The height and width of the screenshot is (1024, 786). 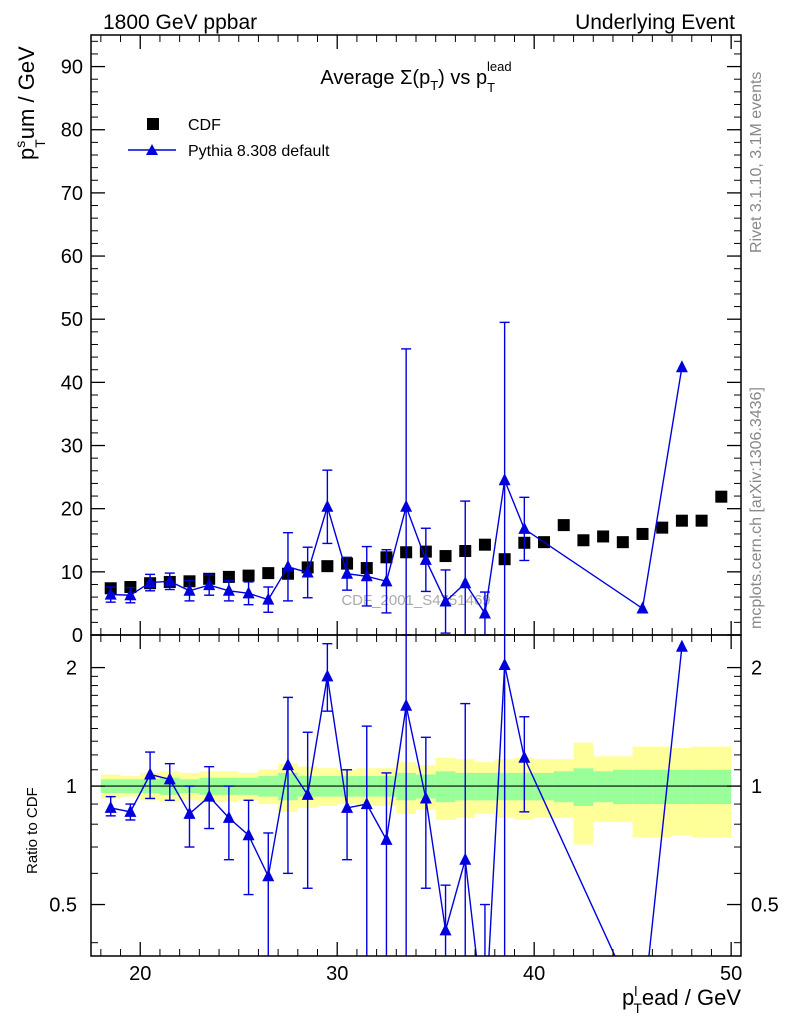 What do you see at coordinates (72, 320) in the screenshot?
I see `main-ytick-label: 50` at bounding box center [72, 320].